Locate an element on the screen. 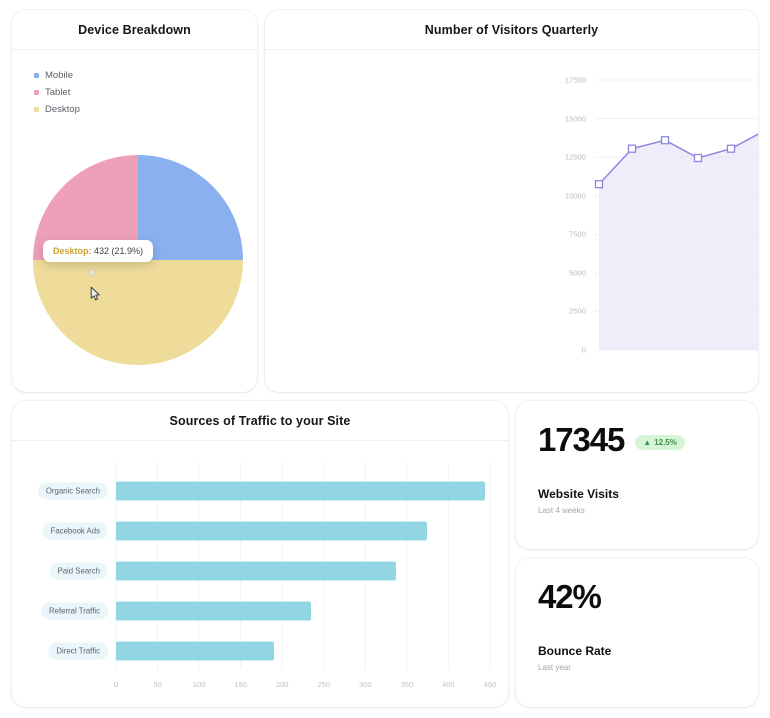  legend-label-mobile: Mobile is located at coordinates (59, 75).